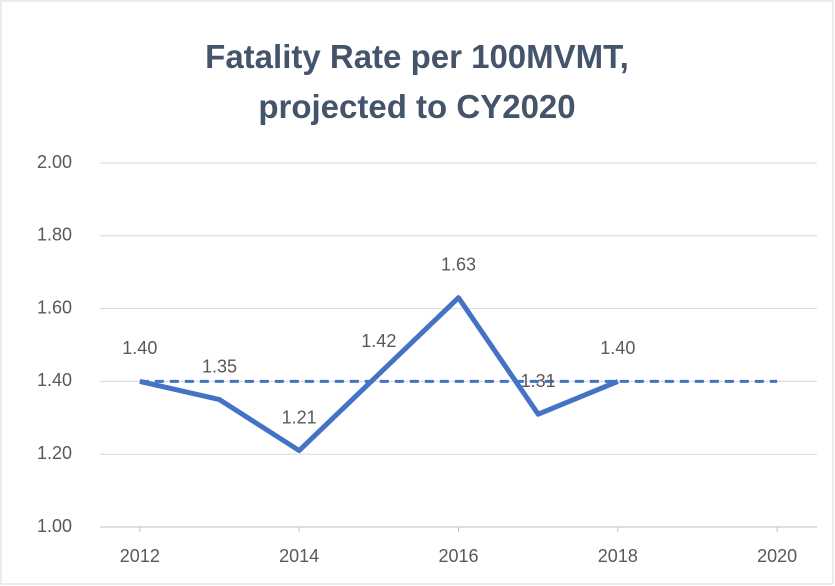 Image resolution: width=835 pixels, height=586 pixels. What do you see at coordinates (140, 556) in the screenshot?
I see `x-tick-label: 2012` at bounding box center [140, 556].